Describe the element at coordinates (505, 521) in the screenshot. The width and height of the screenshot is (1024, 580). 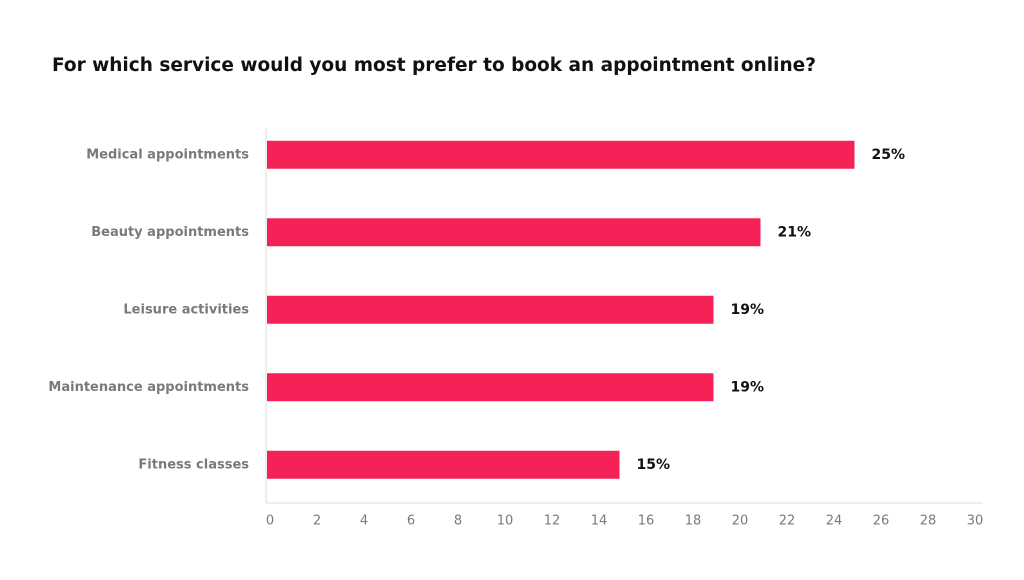
I see `x-tick-label: 10` at that location.